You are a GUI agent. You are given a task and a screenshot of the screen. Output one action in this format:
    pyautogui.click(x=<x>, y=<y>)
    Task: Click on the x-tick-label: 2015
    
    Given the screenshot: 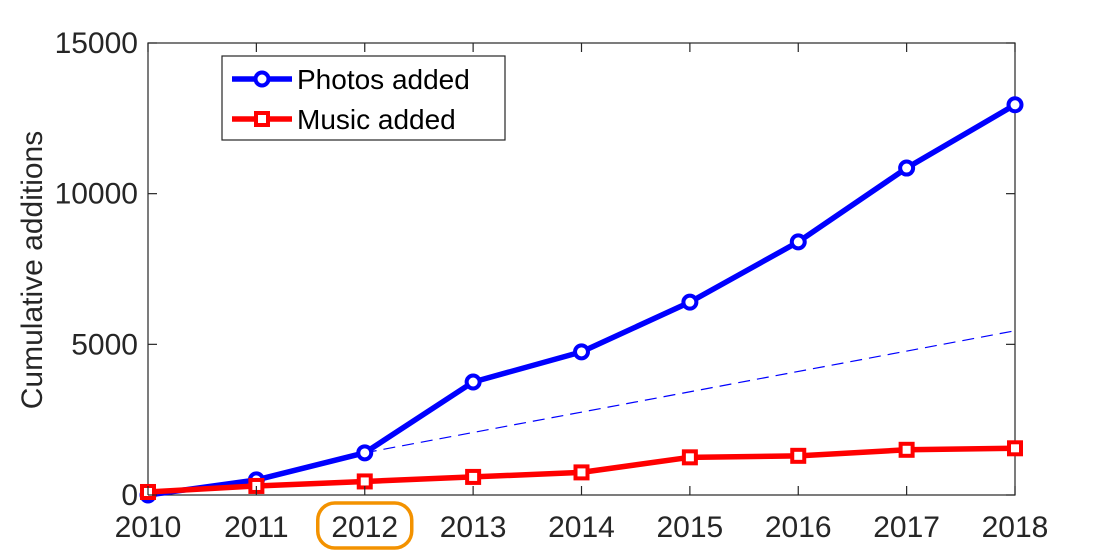 What is the action you would take?
    pyautogui.click(x=690, y=527)
    